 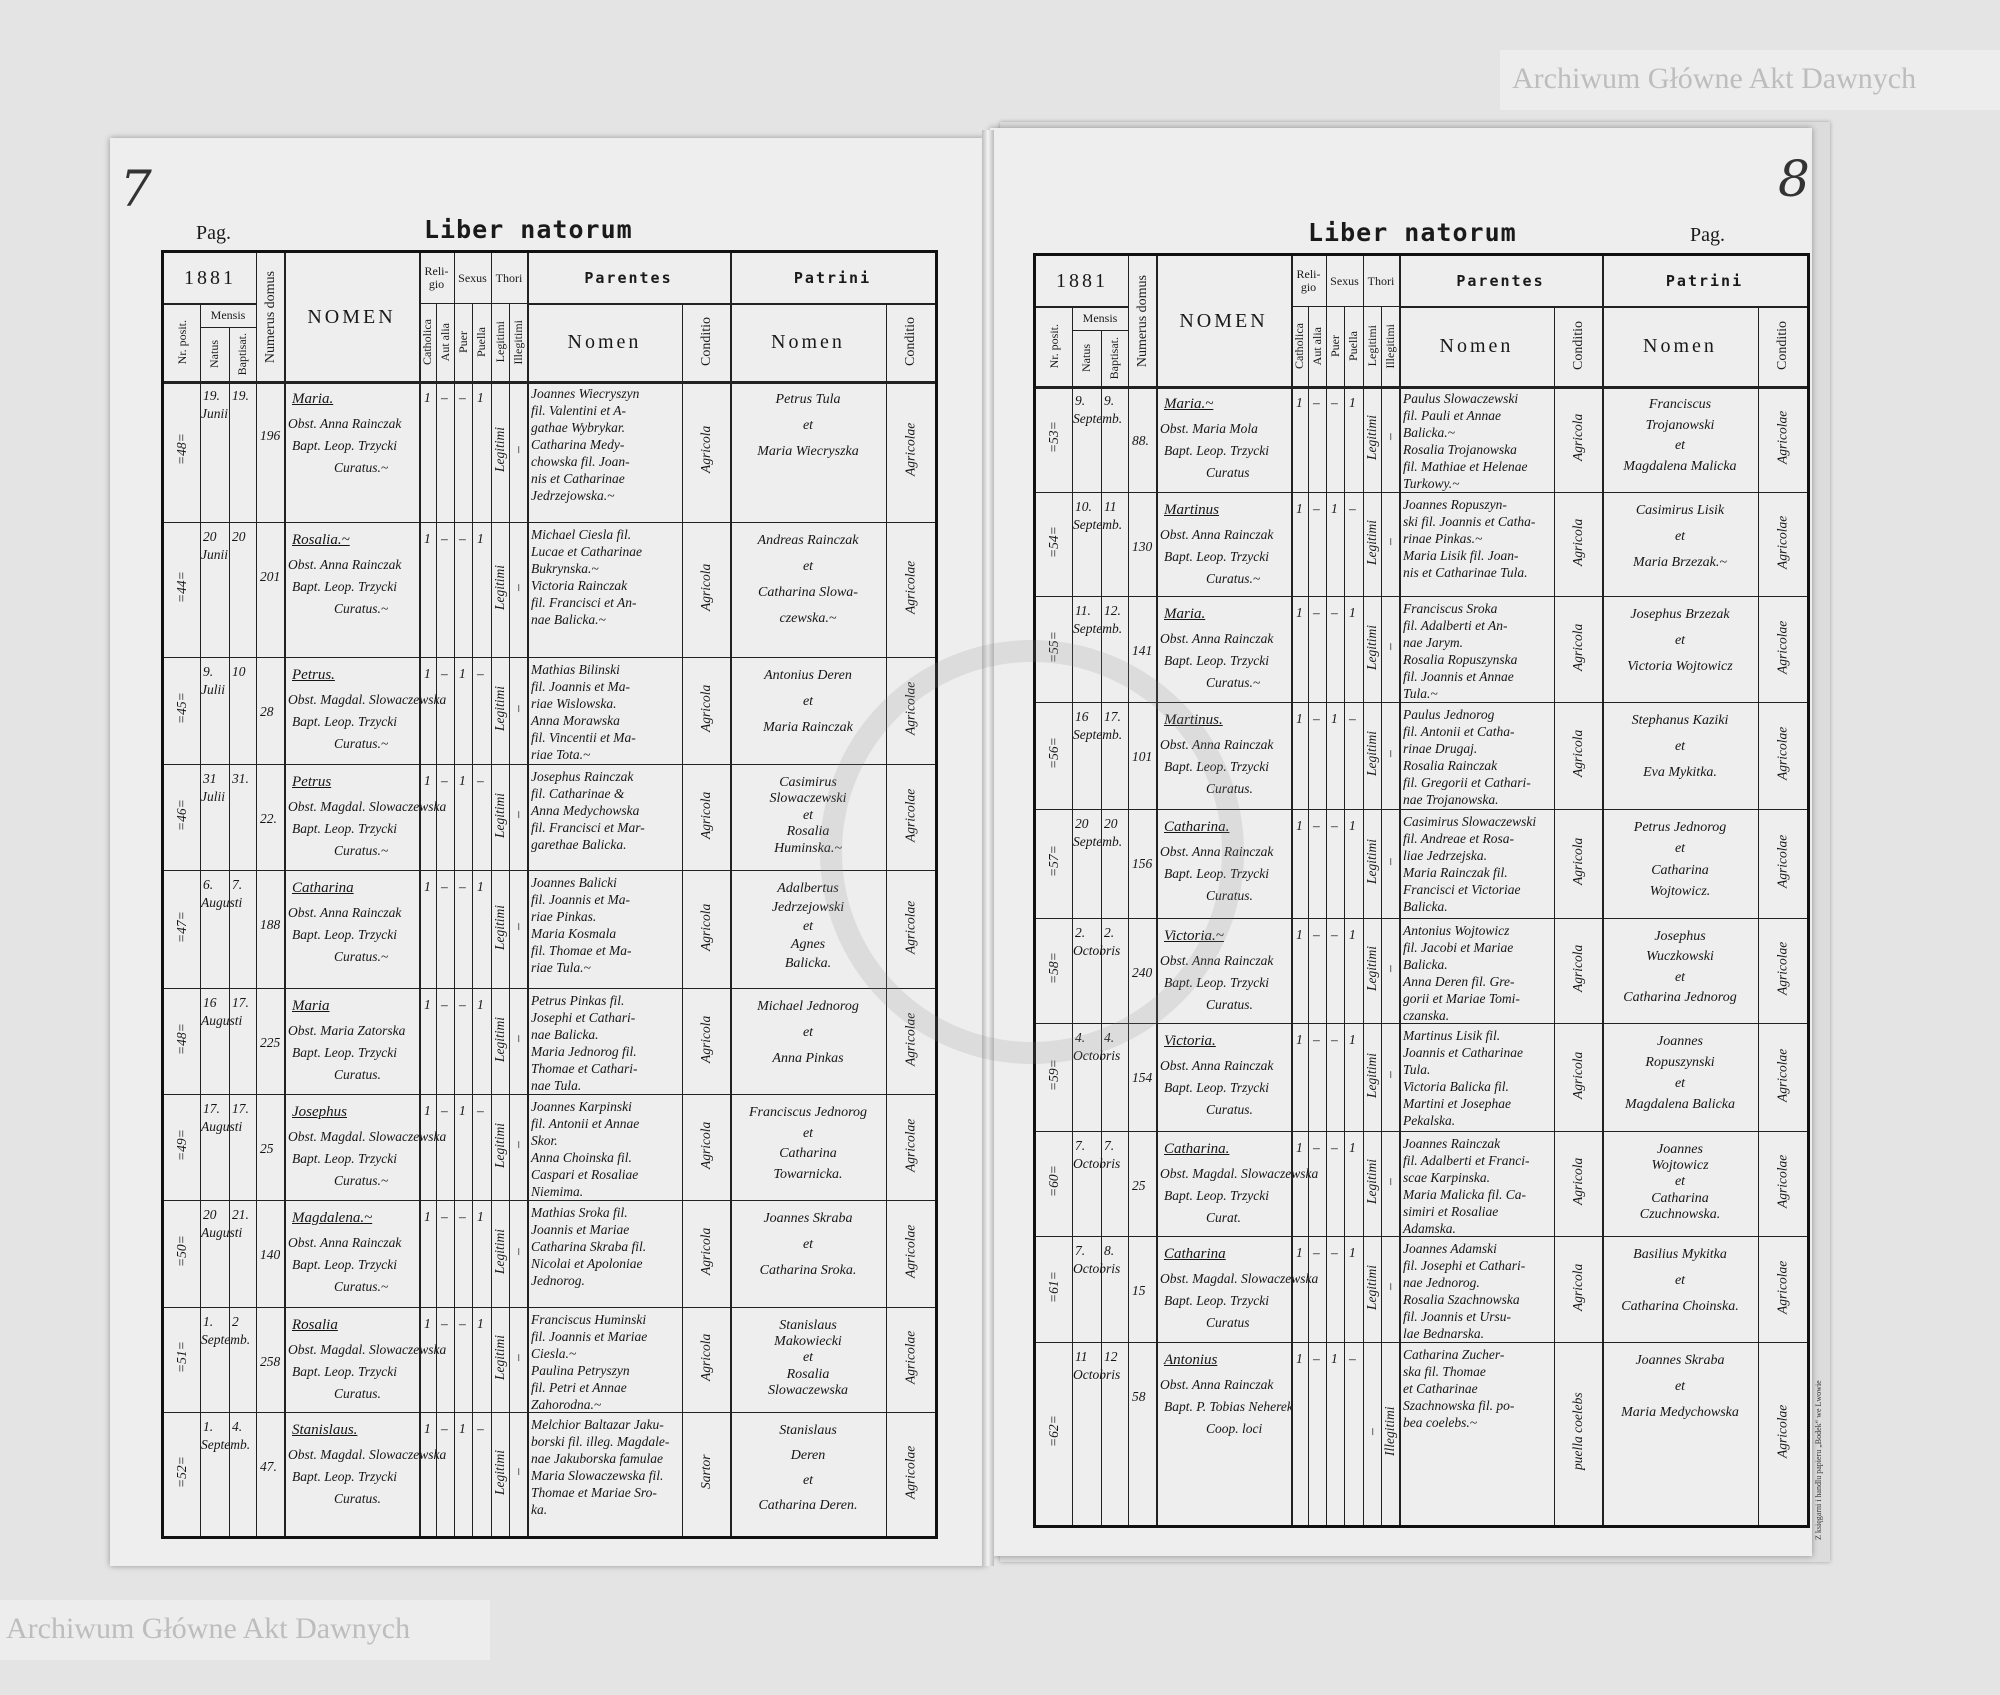 What do you see at coordinates (1223, 320) in the screenshot?
I see `header-nomen: NOMEN` at bounding box center [1223, 320].